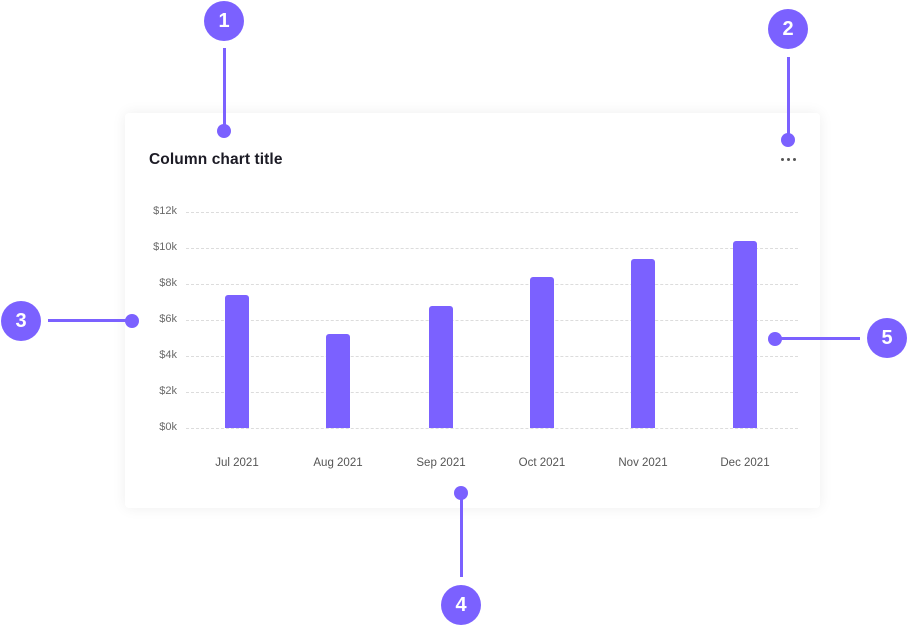 This screenshot has width=908, height=626. I want to click on annotation-marker-1: 1, so click(224, 21).